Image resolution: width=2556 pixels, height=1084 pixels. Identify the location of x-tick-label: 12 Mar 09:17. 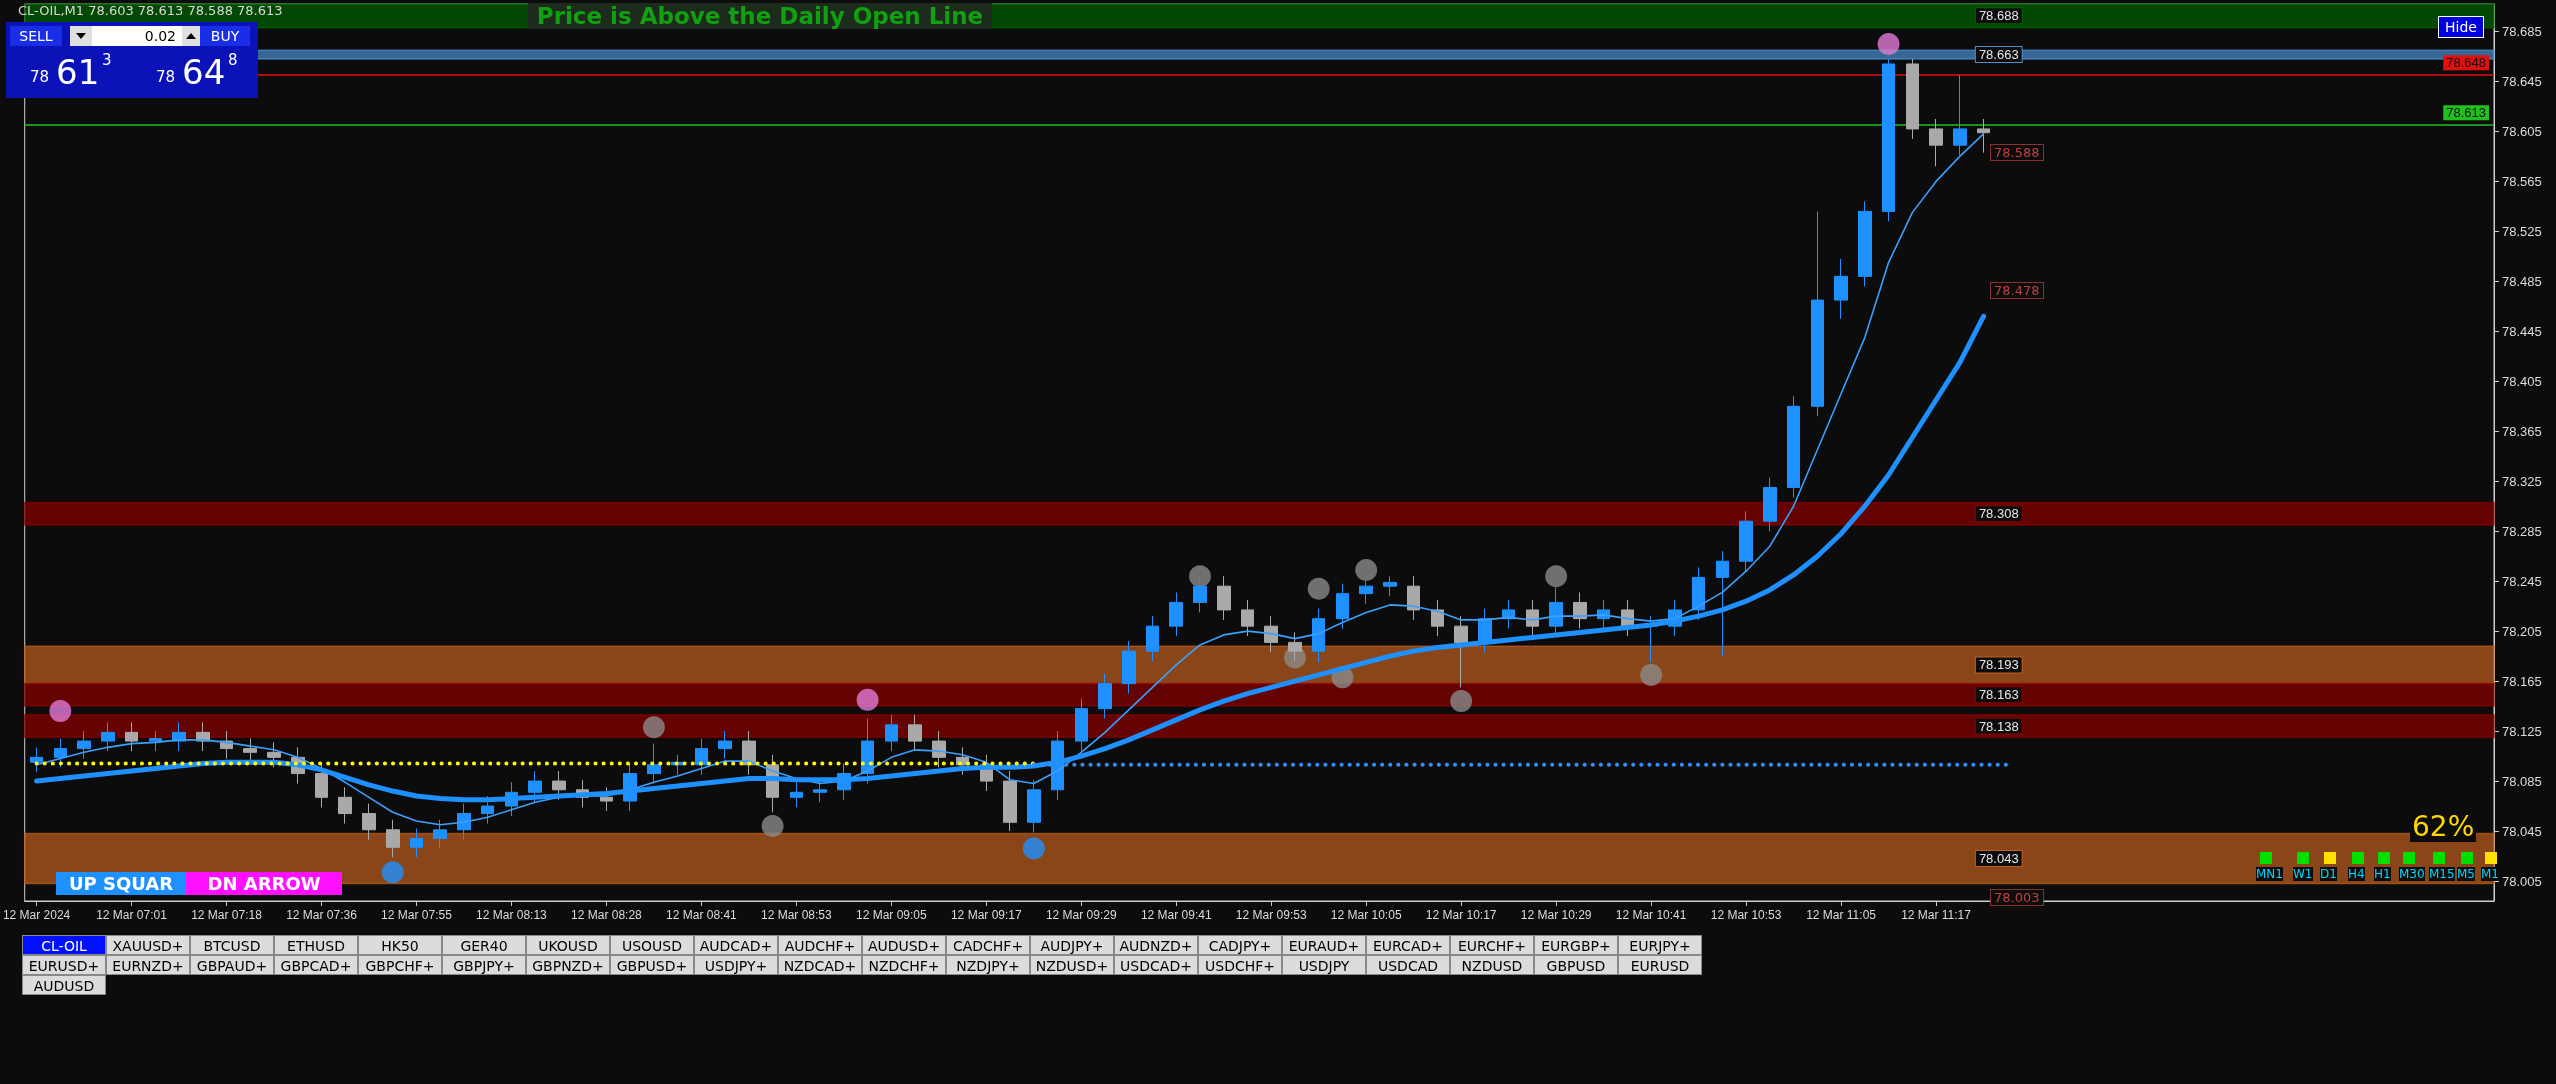
(986, 915).